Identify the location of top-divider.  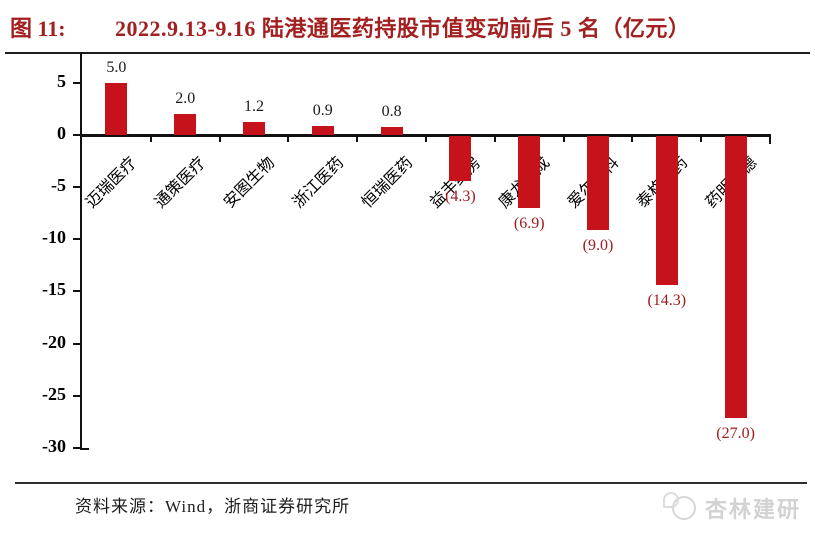
(407, 53).